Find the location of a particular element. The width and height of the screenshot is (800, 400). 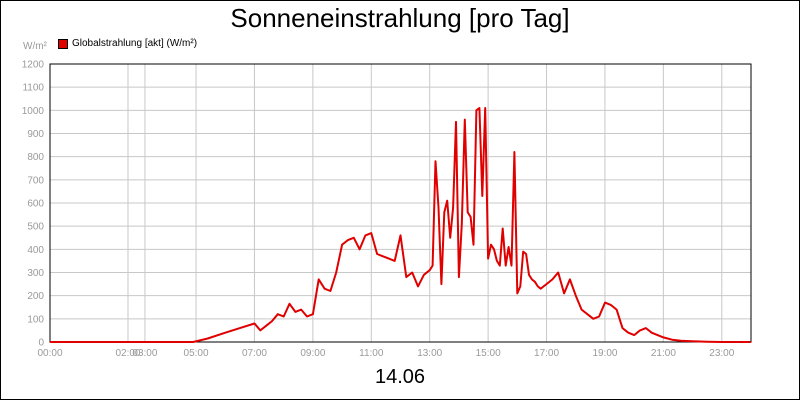

y-tick-label: 0 is located at coordinates (41, 343).